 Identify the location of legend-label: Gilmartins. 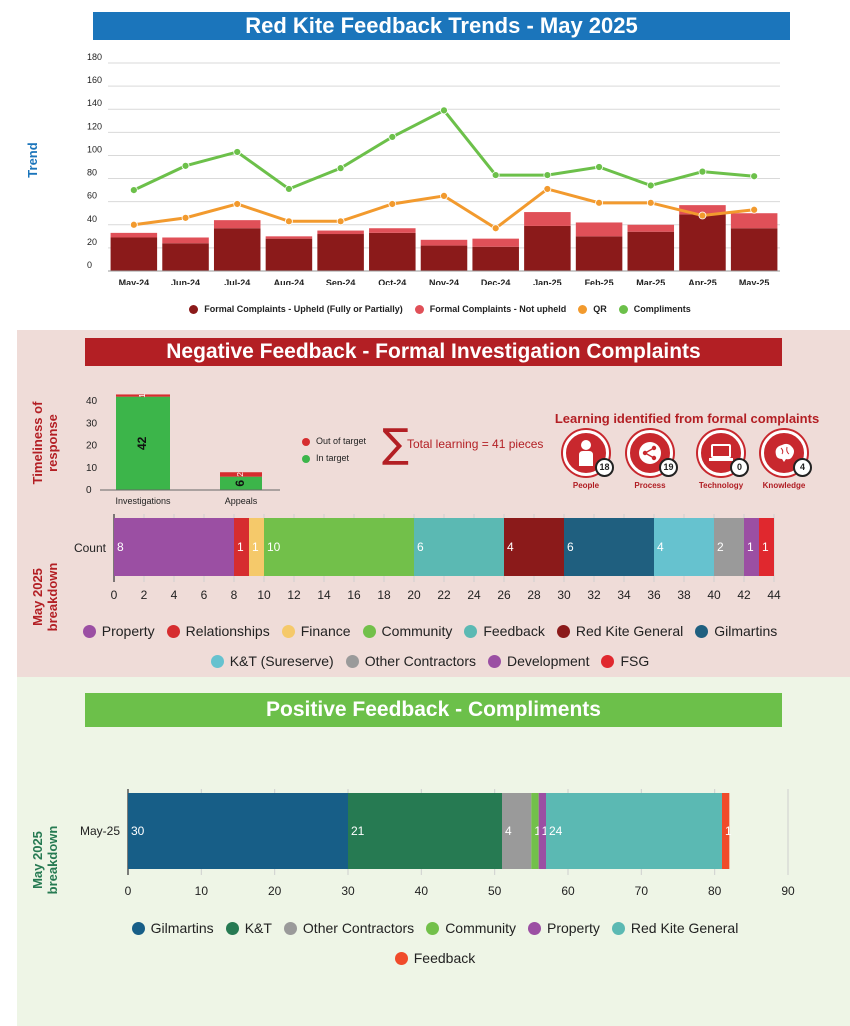
(746, 631).